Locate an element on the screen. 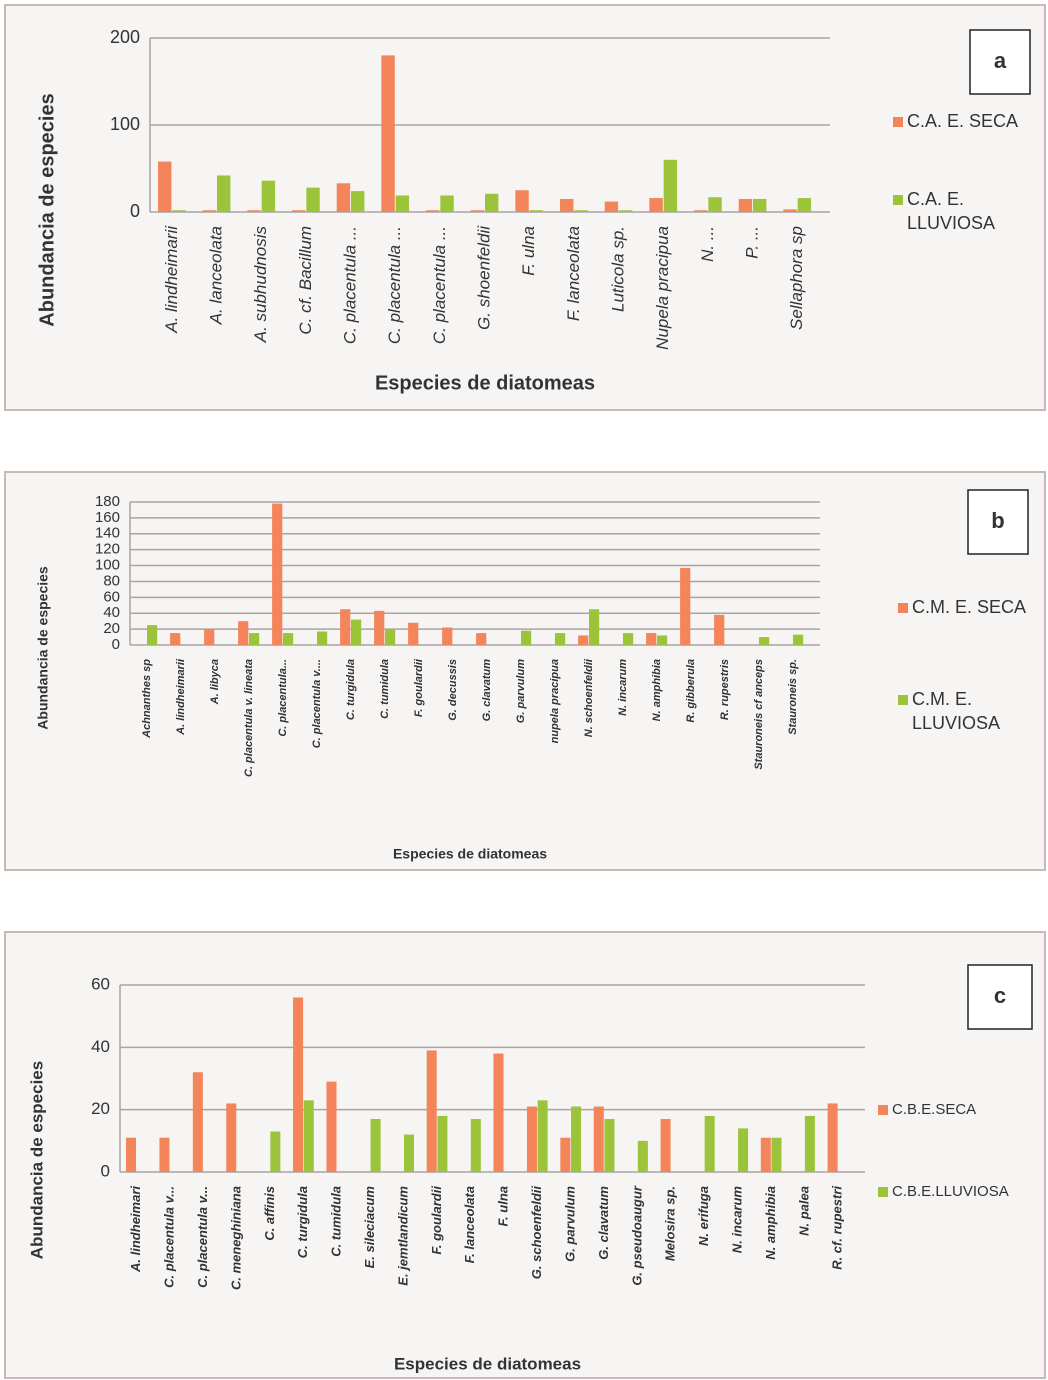 The width and height of the screenshot is (1048, 1380). x-tick-label: R. gibberula is located at coordinates (691, 691).